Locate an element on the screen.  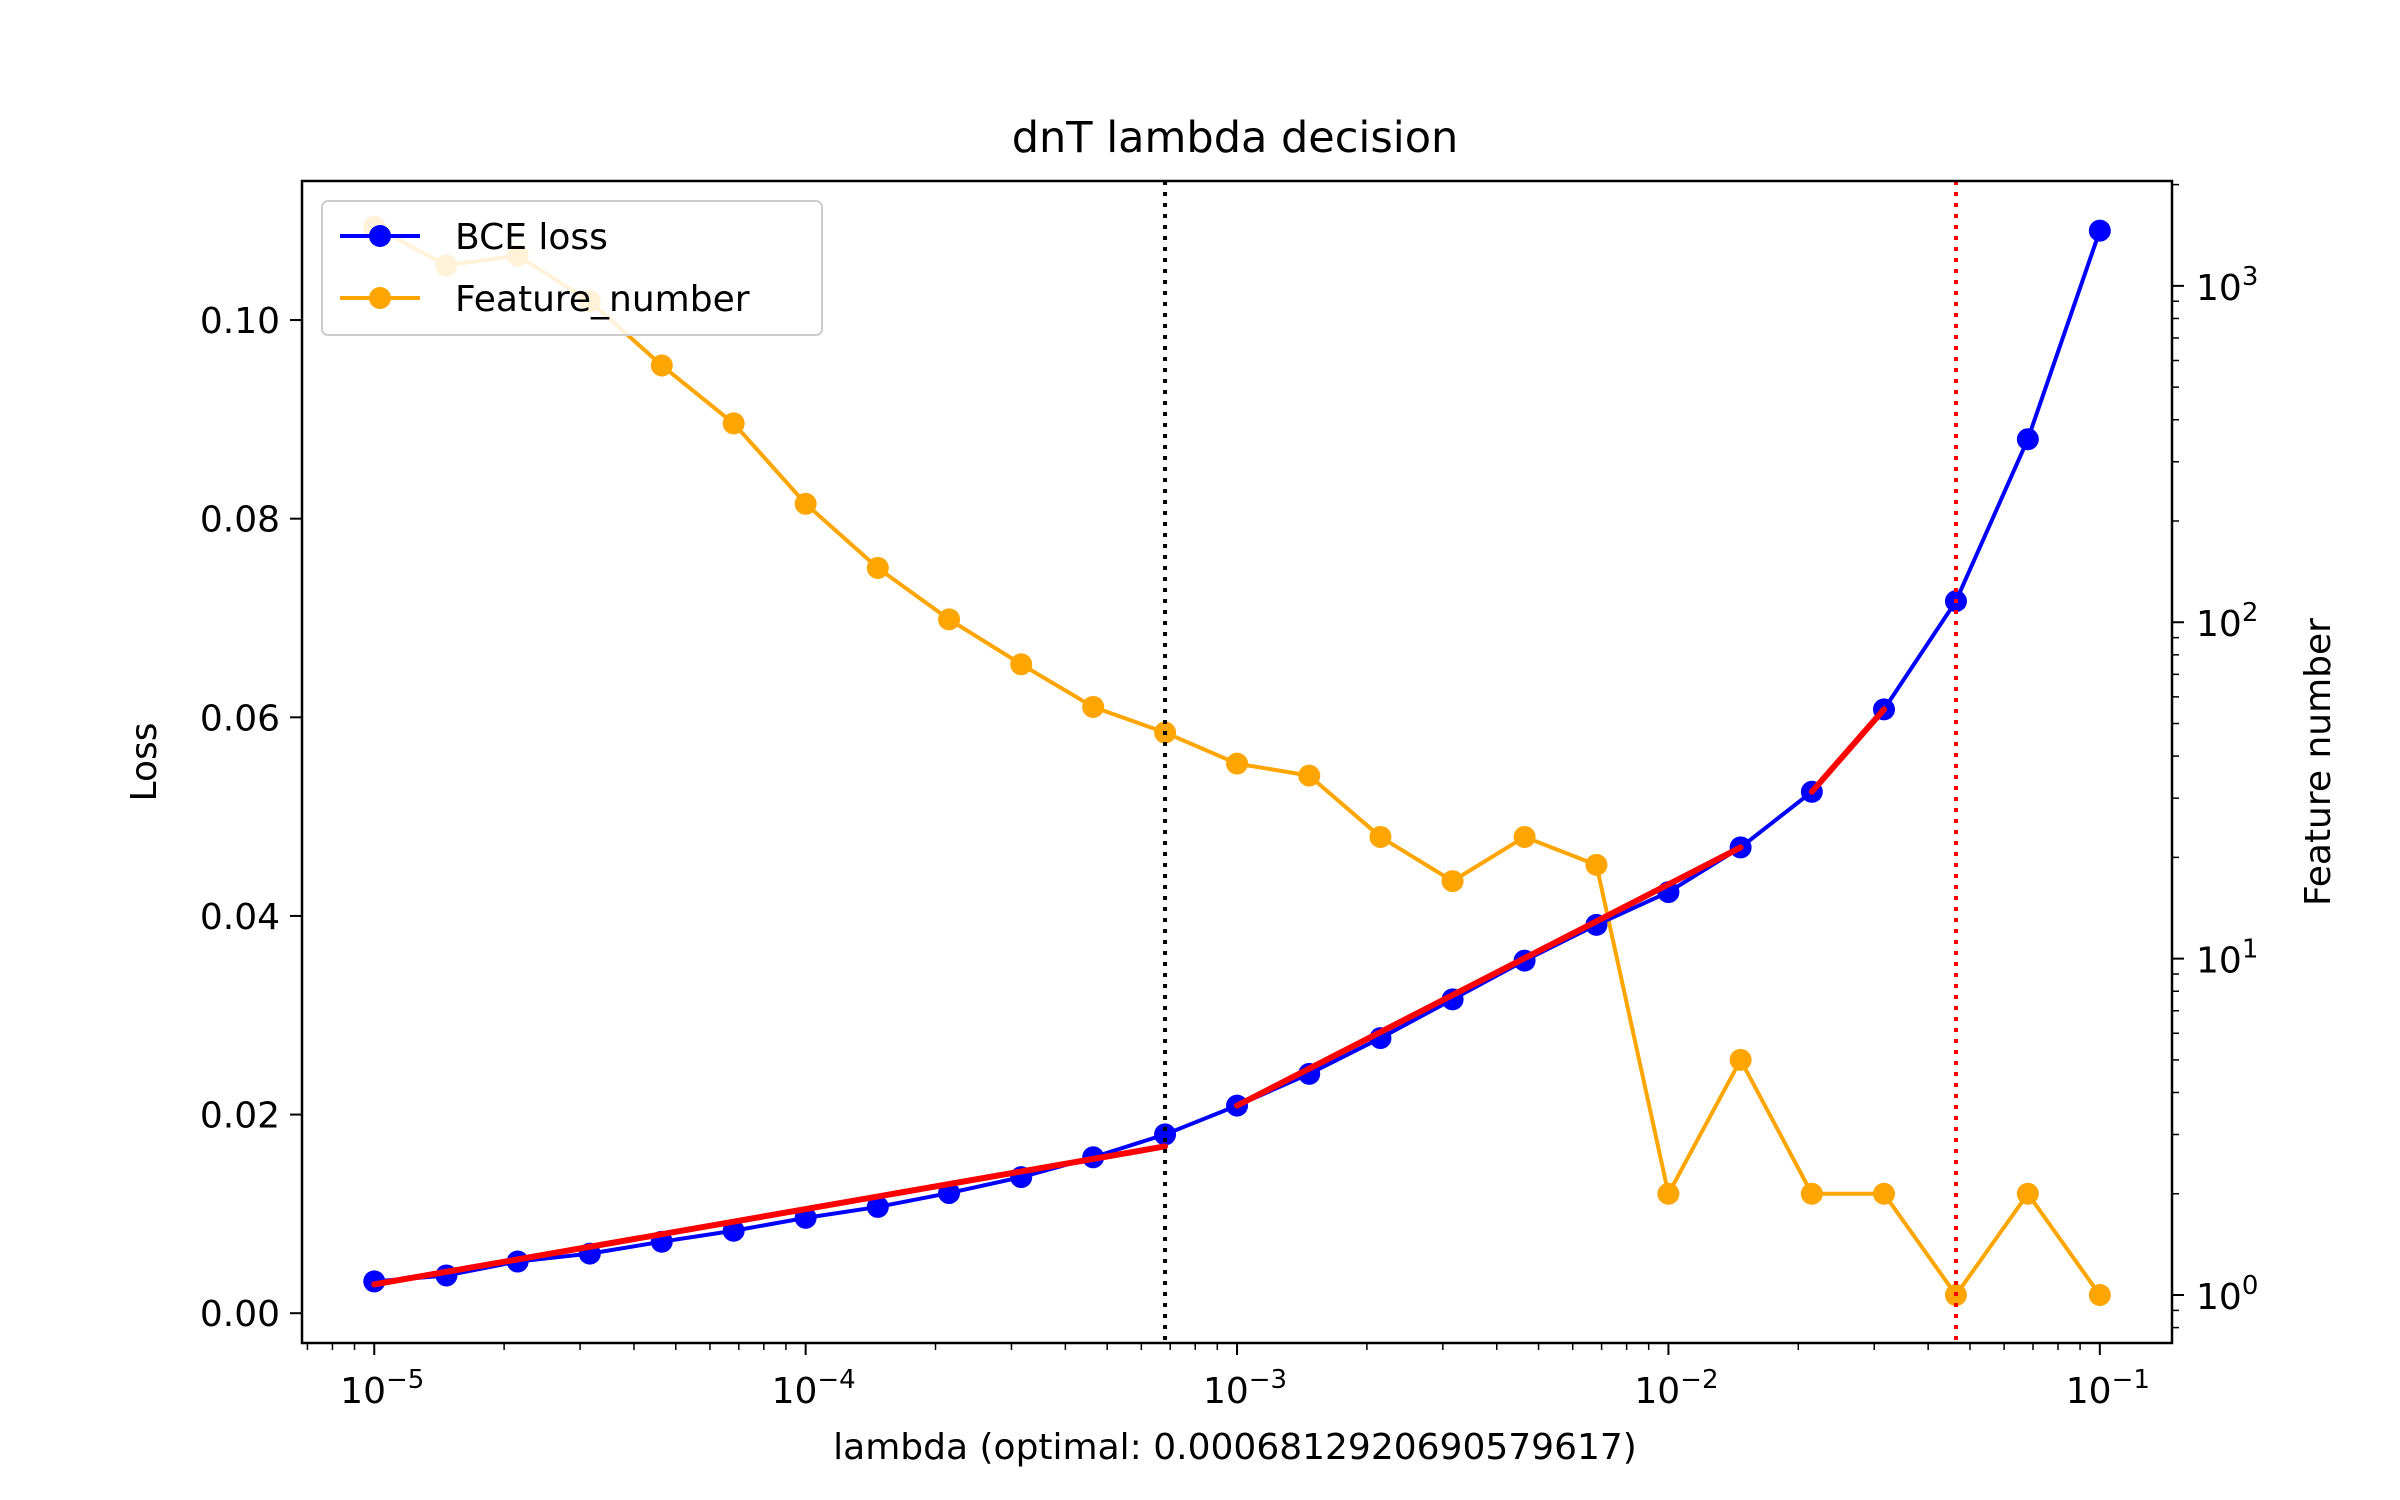
y-tick-label: 0.04 is located at coordinates (240, 917).